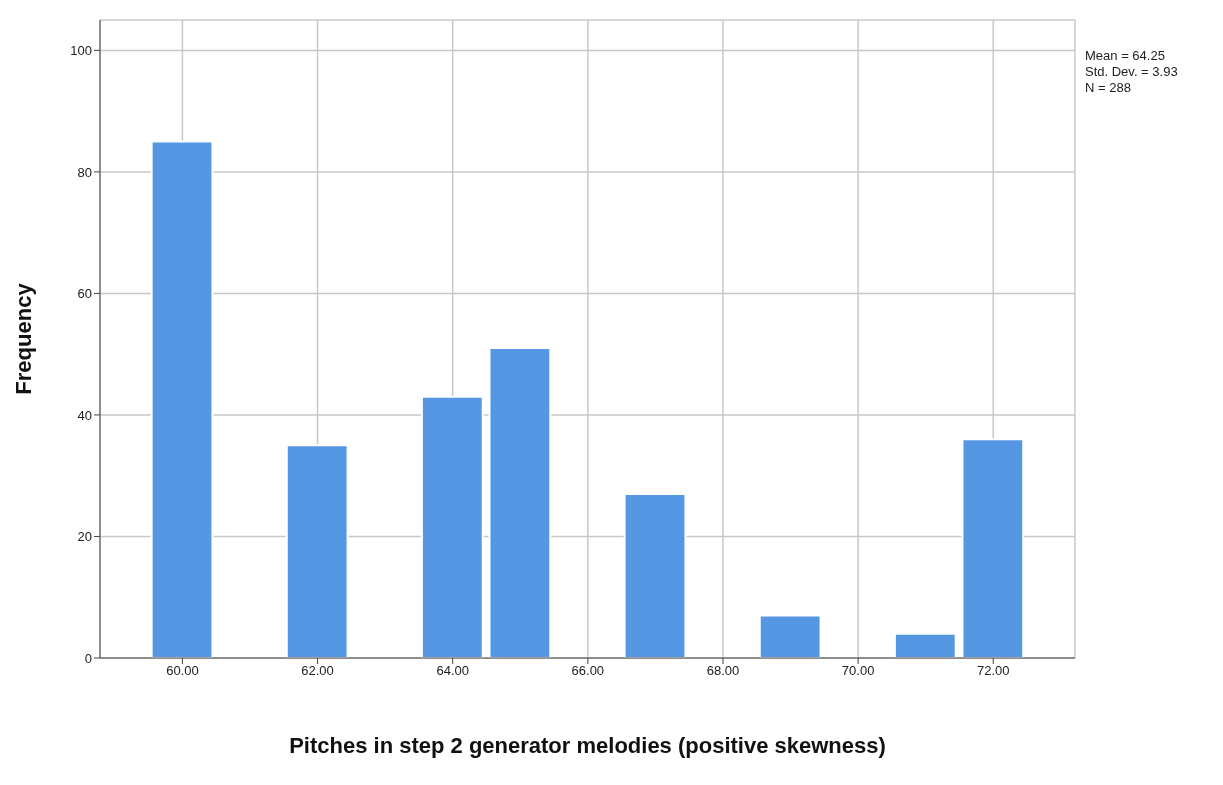  Describe the element at coordinates (1108, 88) in the screenshot. I see `text: N = 288` at that location.